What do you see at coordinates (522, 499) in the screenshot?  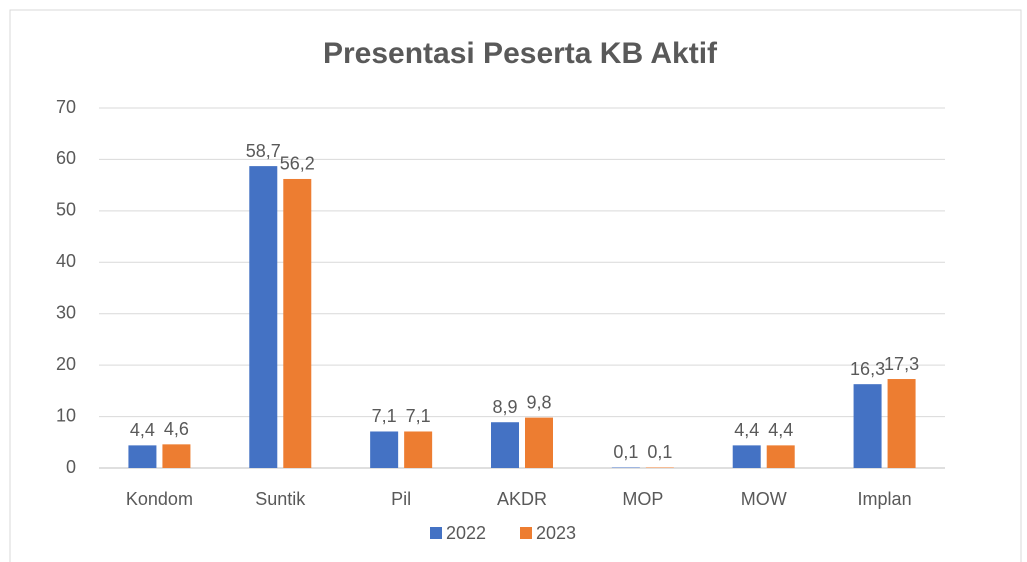 I see `x-tick-label: AKDR` at bounding box center [522, 499].